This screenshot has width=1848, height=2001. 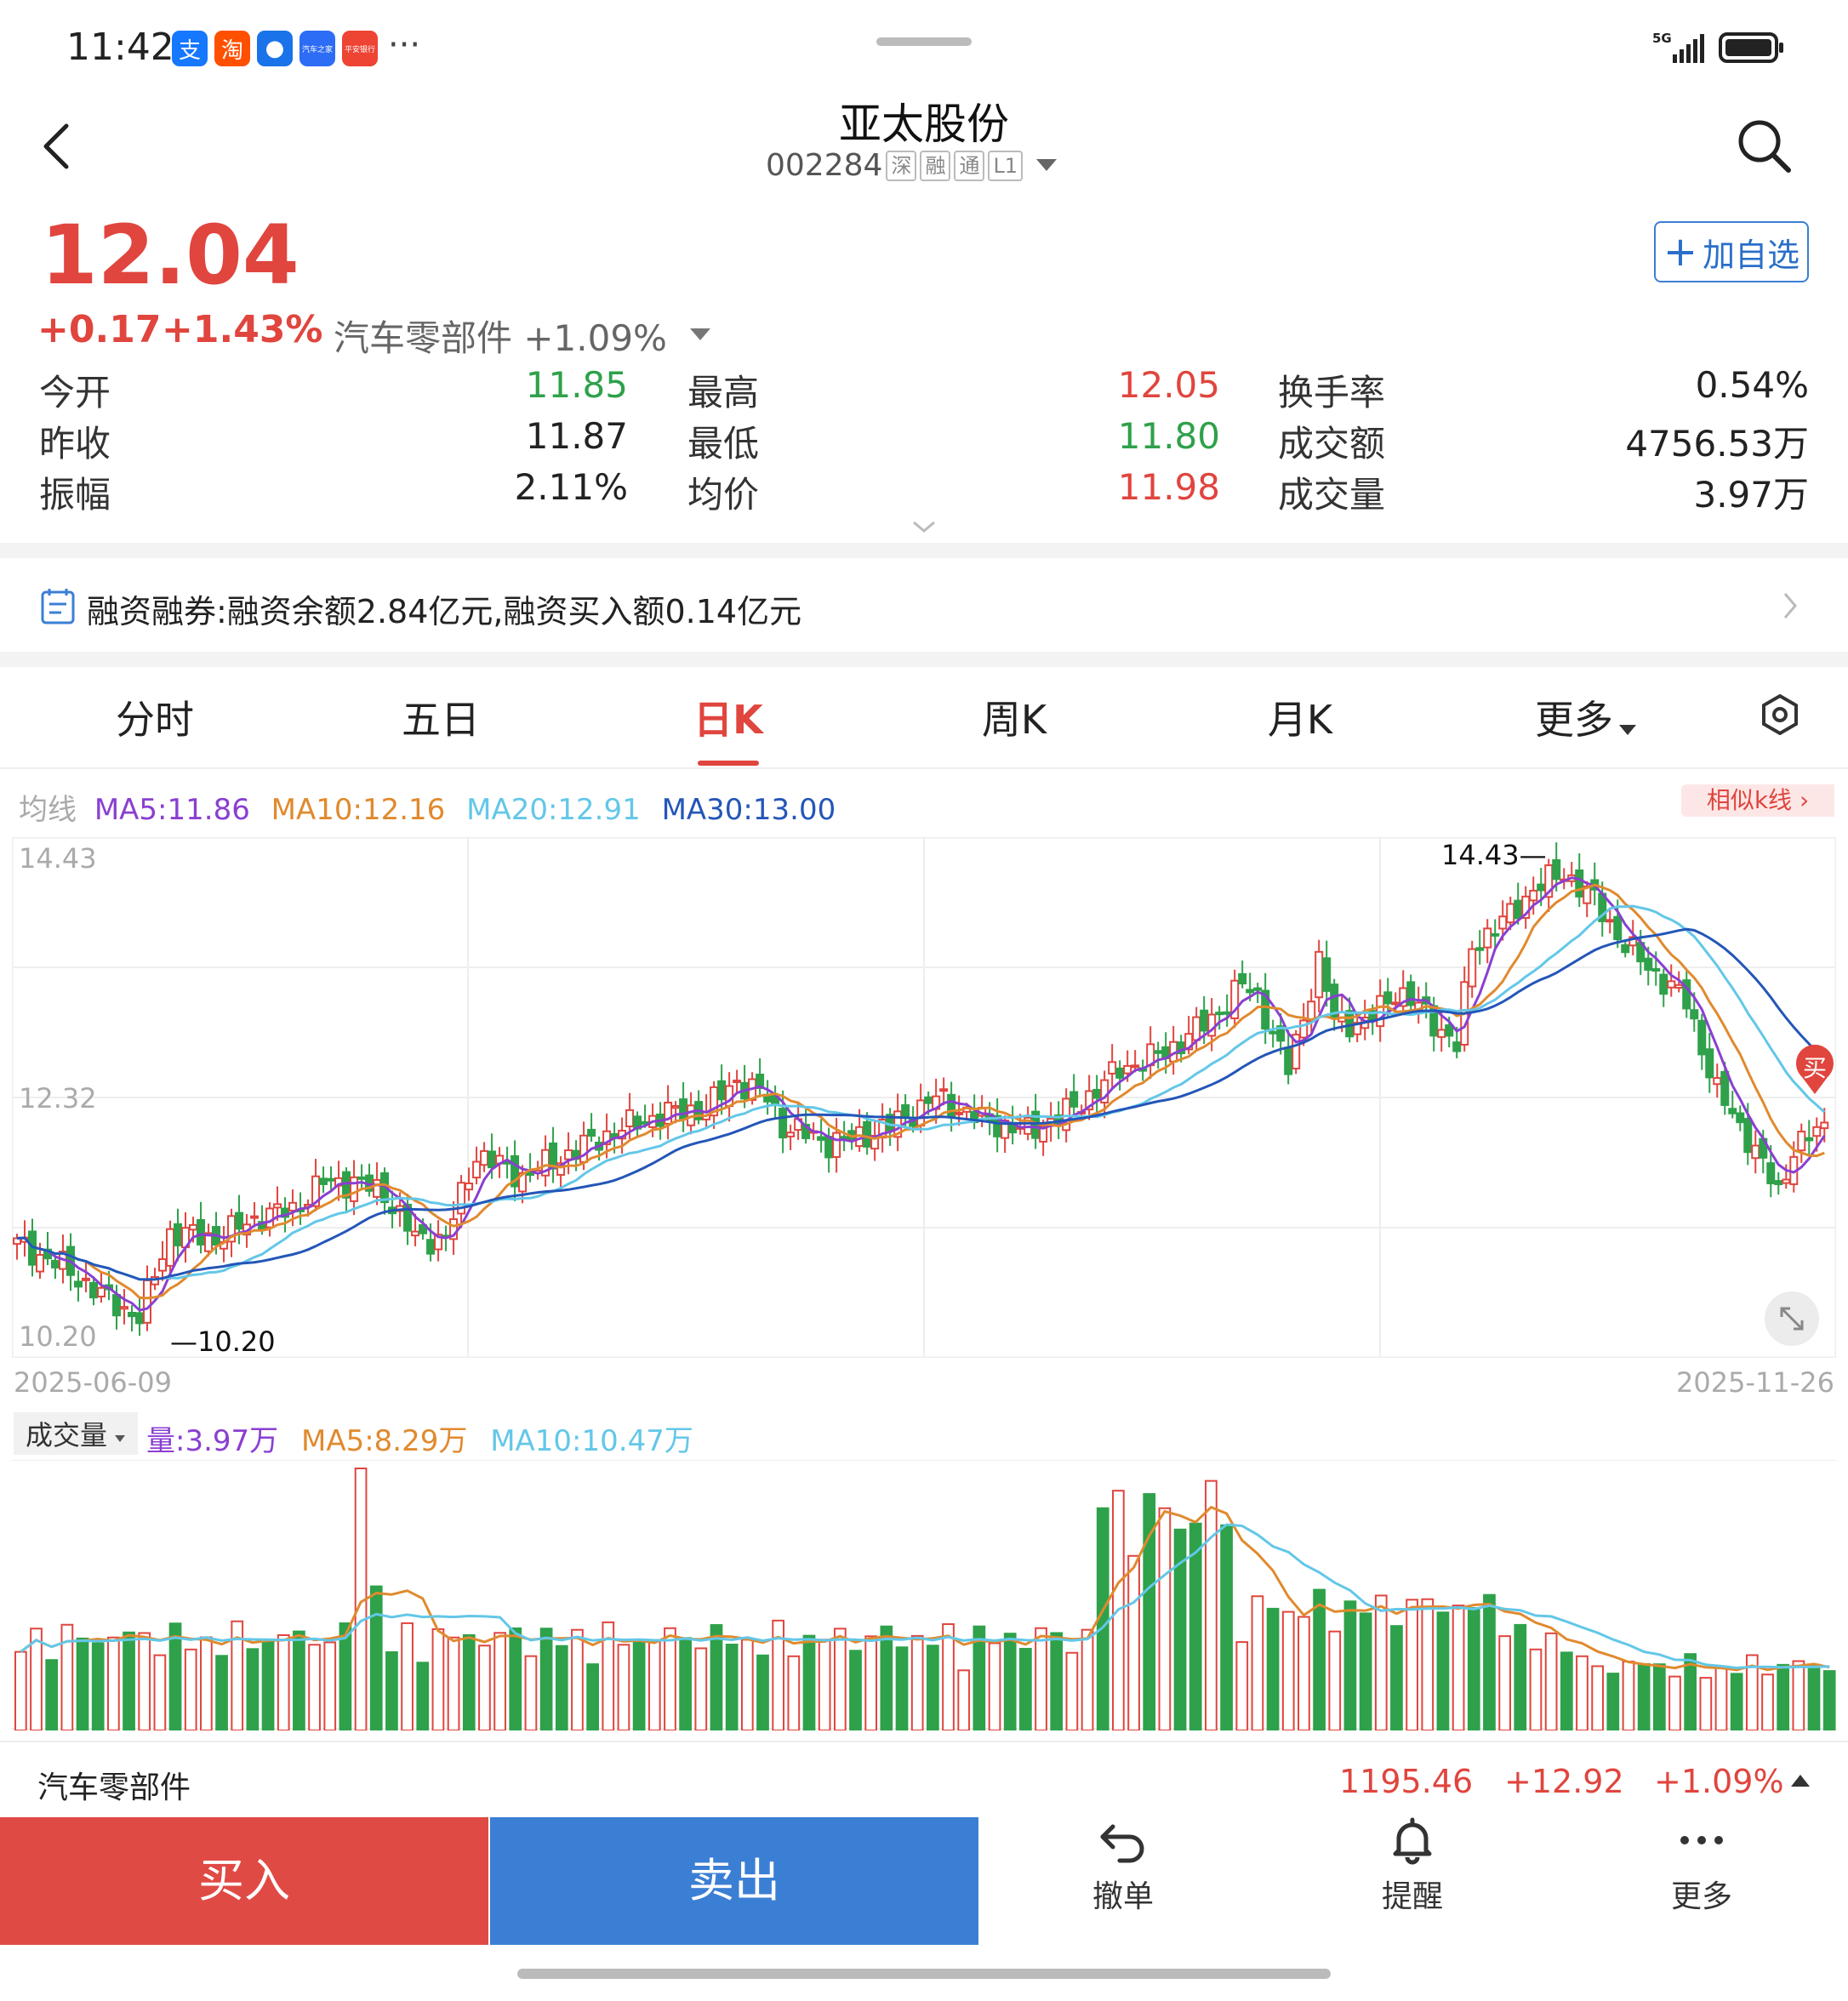 What do you see at coordinates (1792, 1318) in the screenshot?
I see `fullscreen-button` at bounding box center [1792, 1318].